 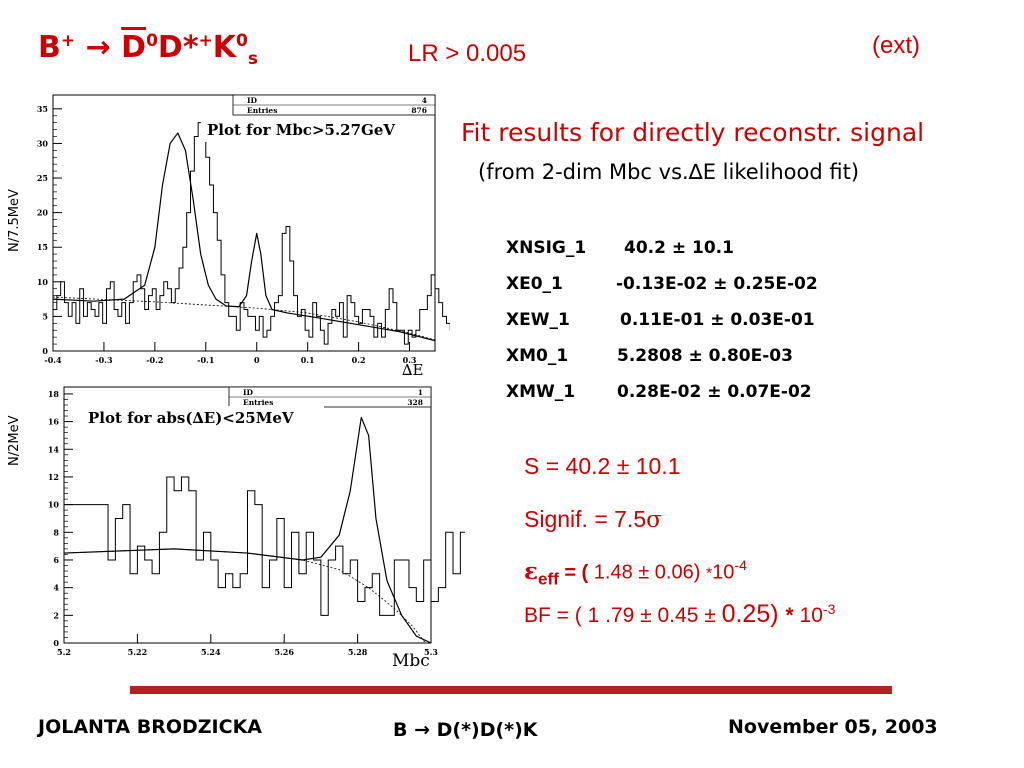 What do you see at coordinates (723, 572) in the screenshot?
I see `eff-ten: 10` at bounding box center [723, 572].